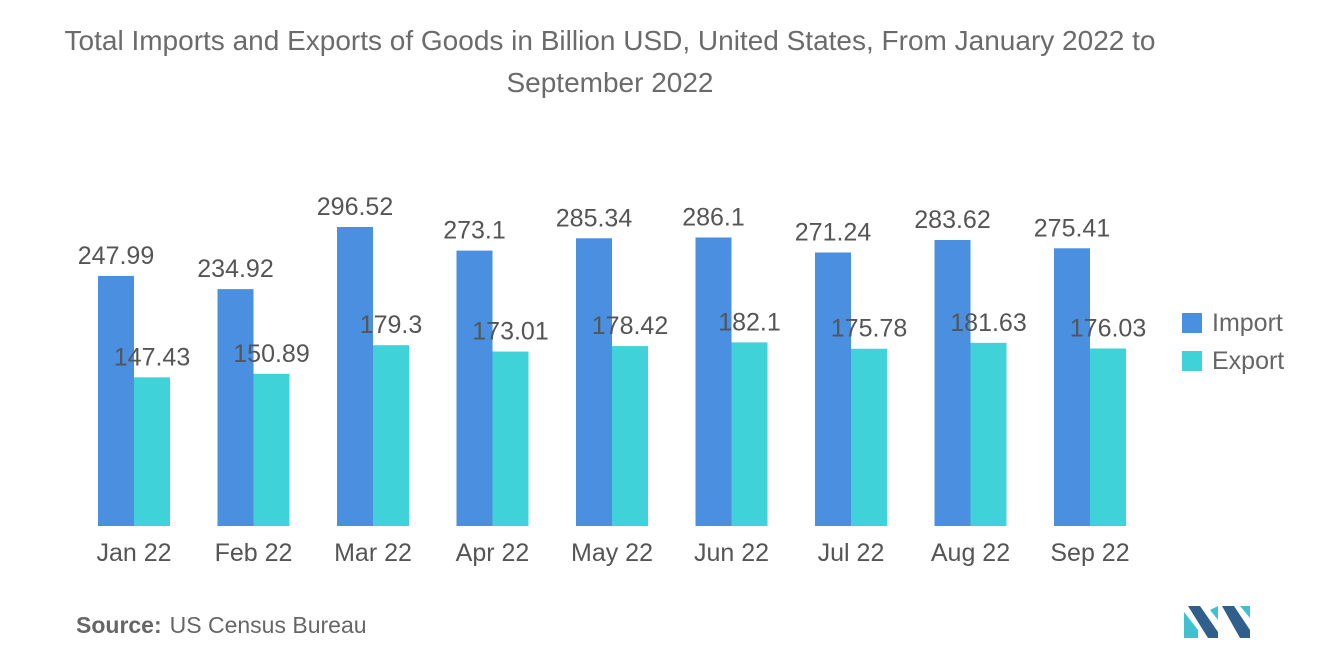 The width and height of the screenshot is (1320, 665). I want to click on mordor-logo-icon, so click(1217, 622).